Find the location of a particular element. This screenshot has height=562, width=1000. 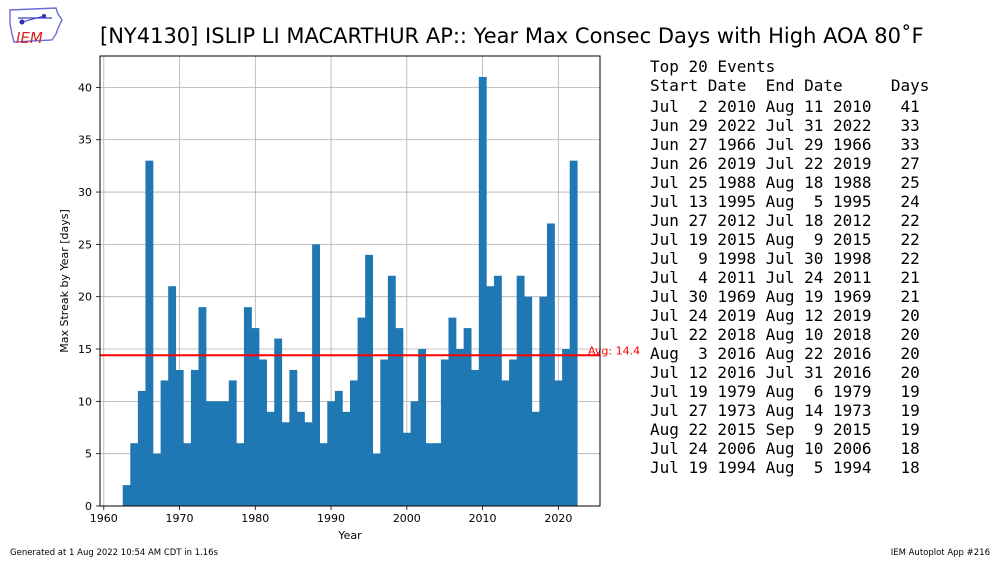

bar-2022 is located at coordinates (573, 333).